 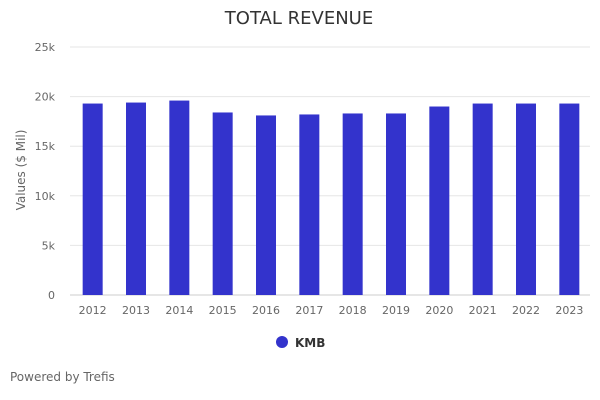 I want to click on bar-2015, so click(x=222, y=203).